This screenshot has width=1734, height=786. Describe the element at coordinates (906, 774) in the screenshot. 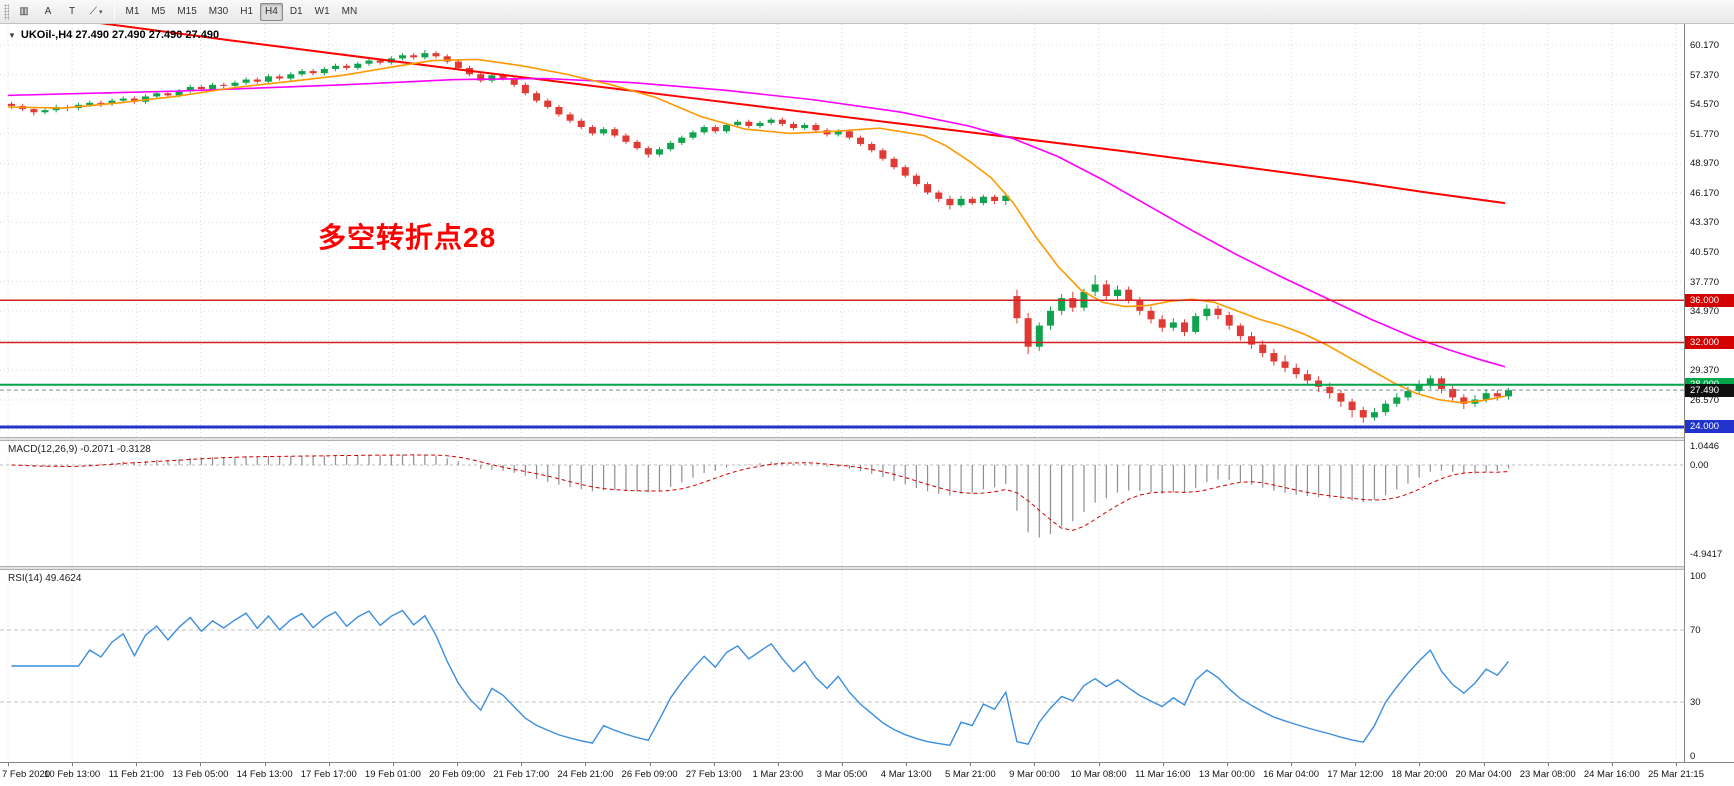

I see `time-label: 4 Mar 13:00` at that location.